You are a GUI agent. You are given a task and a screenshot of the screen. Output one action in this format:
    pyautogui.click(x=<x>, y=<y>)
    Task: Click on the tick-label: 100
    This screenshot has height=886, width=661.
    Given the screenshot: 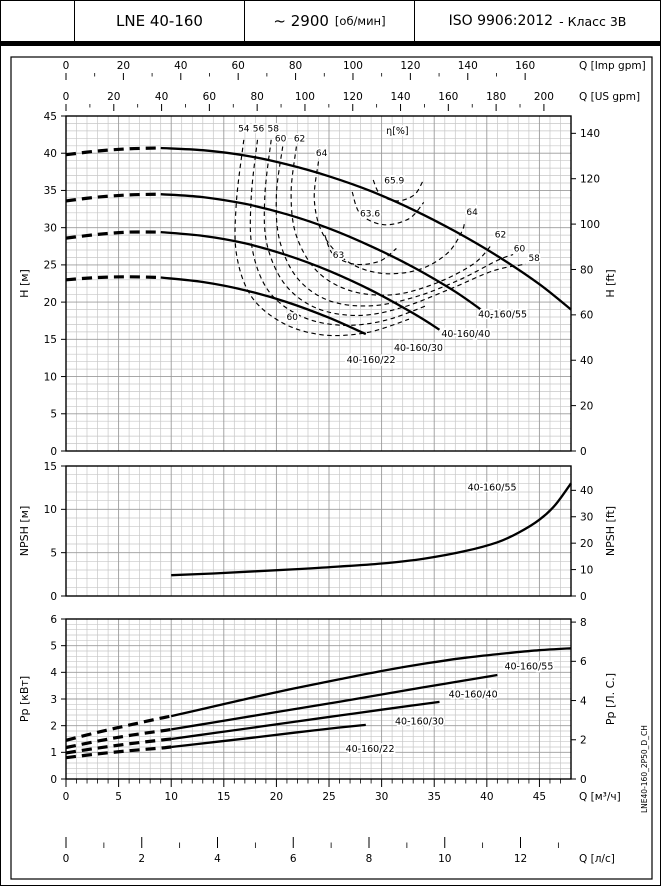 What is the action you would take?
    pyautogui.click(x=590, y=225)
    